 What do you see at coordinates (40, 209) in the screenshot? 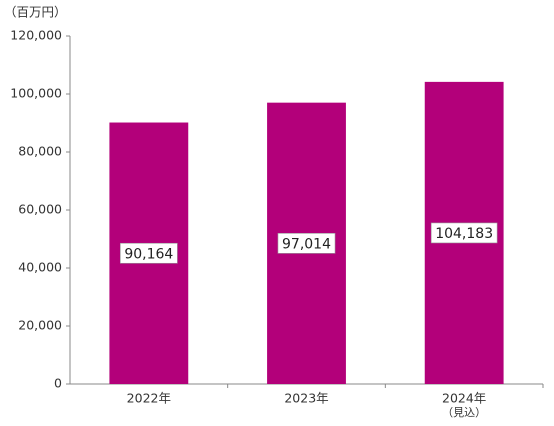
I see `y-tick-label: 60,000` at bounding box center [40, 209].